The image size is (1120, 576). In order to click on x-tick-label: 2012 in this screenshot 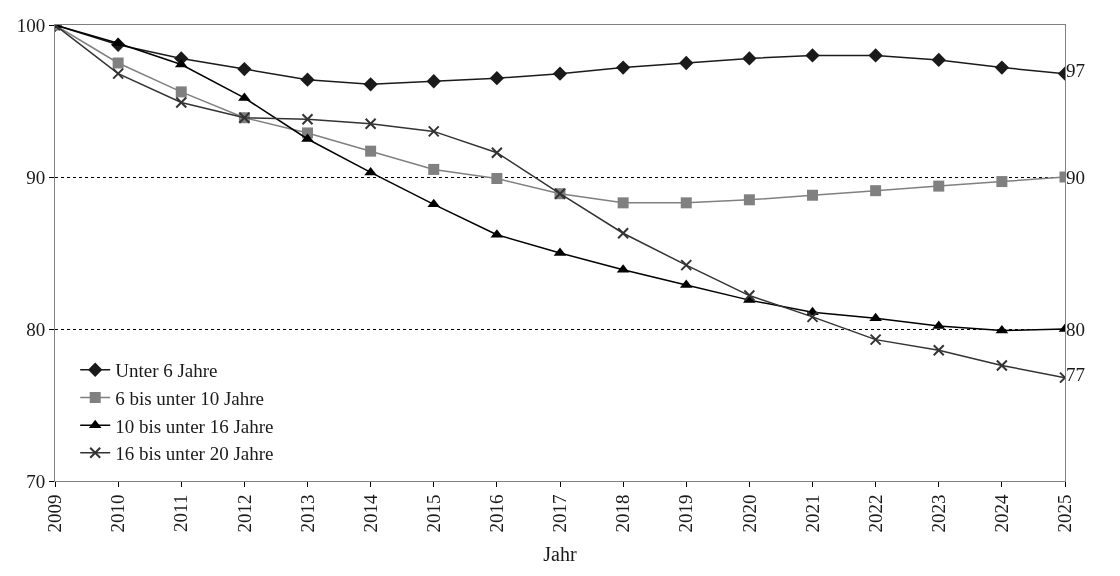, I will do `click(244, 513)`.